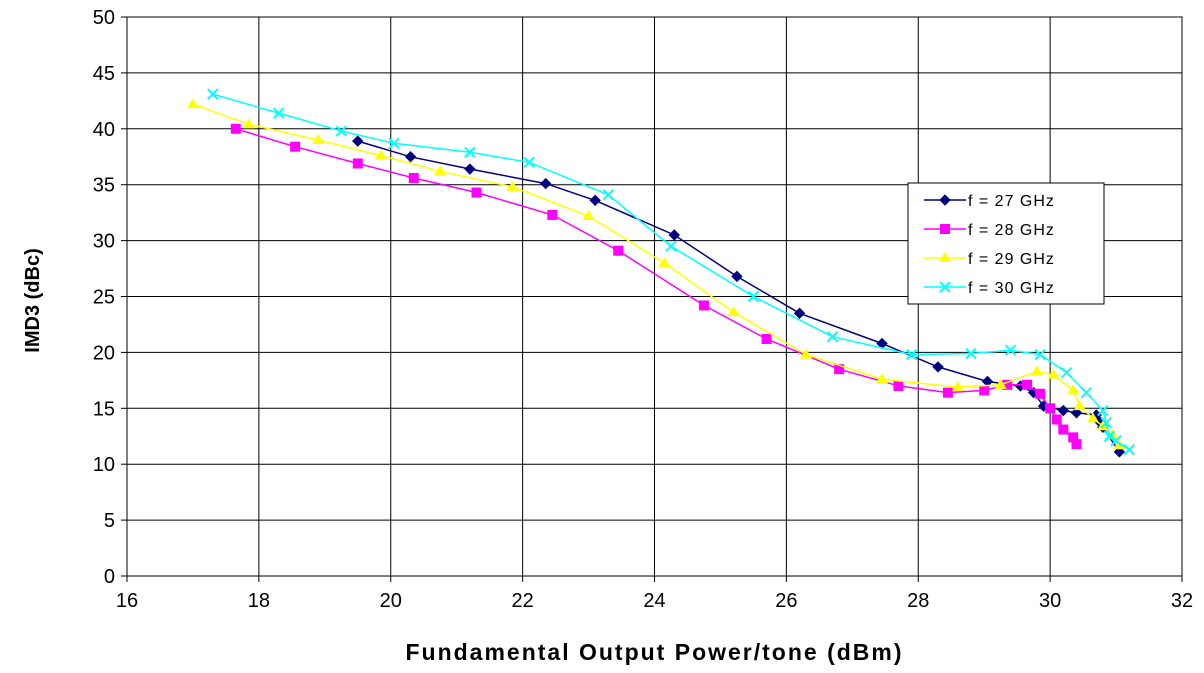  Describe the element at coordinates (786, 601) in the screenshot. I see `x-tick-label: 26` at that location.